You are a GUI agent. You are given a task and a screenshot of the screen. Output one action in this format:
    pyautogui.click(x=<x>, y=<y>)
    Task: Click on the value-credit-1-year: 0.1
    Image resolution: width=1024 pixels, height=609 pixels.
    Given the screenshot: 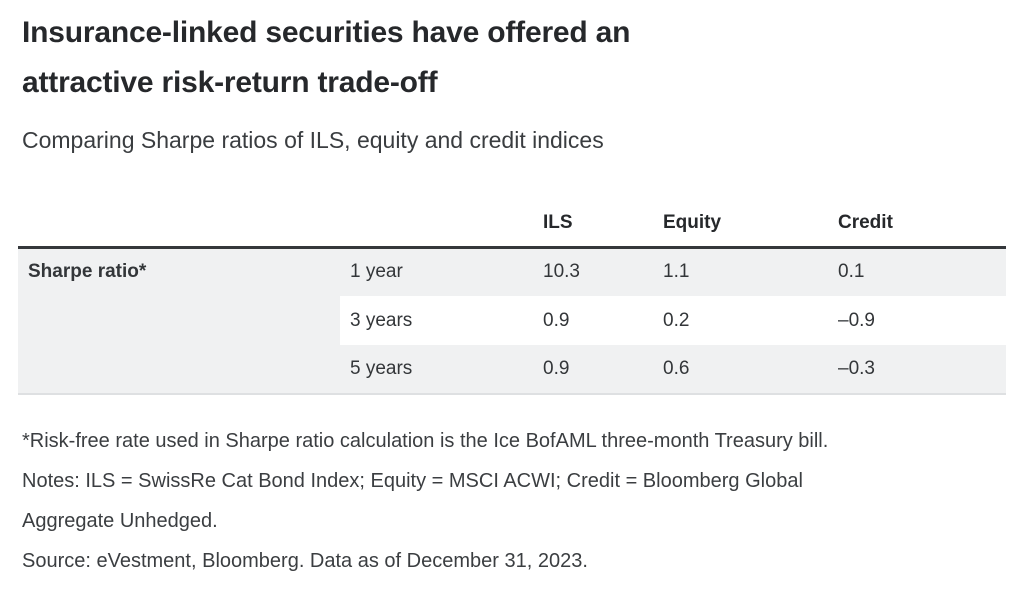 What is the action you would take?
    pyautogui.click(x=917, y=271)
    